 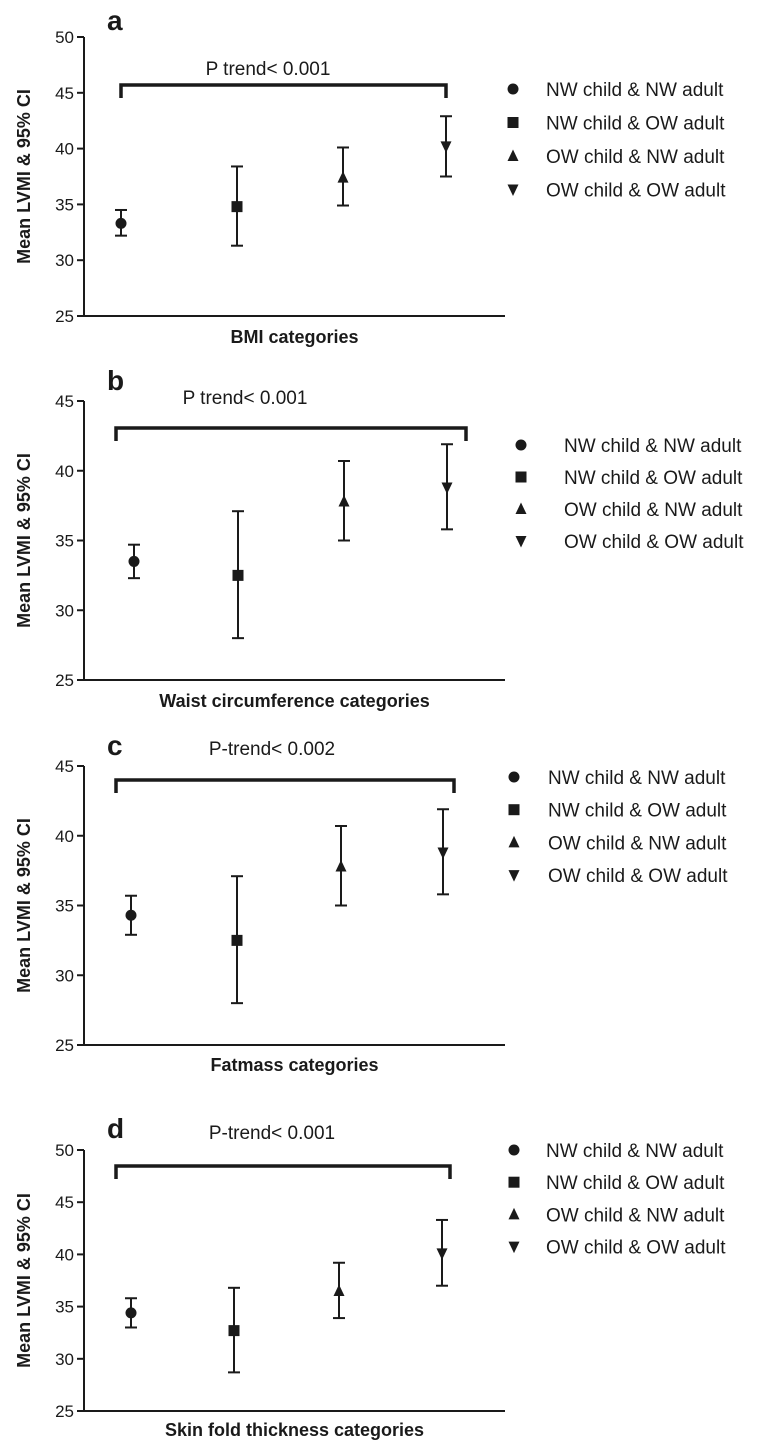 What do you see at coordinates (294, 1065) in the screenshot?
I see `x-axis-label: Fatmass categories` at bounding box center [294, 1065].